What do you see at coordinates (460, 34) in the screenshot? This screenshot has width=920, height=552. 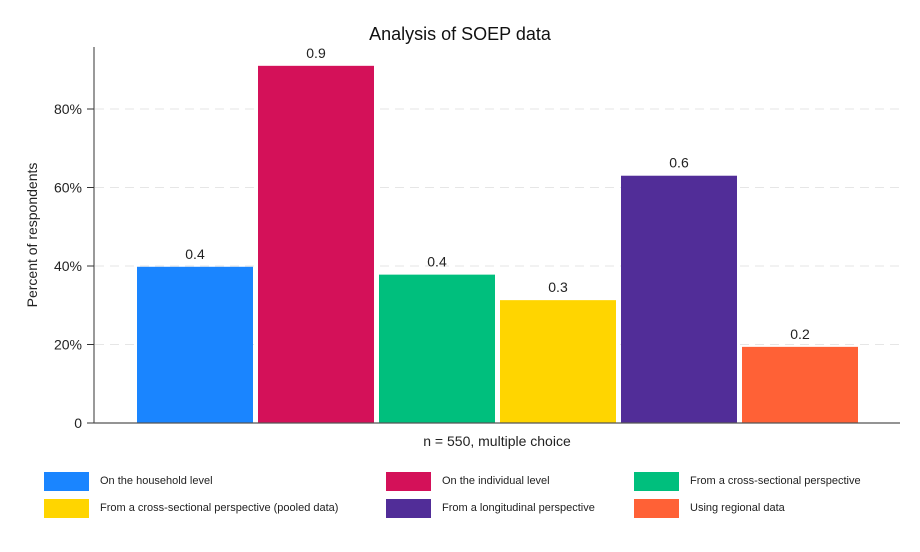 I see `chart-title: Analysis of SOEP data` at bounding box center [460, 34].